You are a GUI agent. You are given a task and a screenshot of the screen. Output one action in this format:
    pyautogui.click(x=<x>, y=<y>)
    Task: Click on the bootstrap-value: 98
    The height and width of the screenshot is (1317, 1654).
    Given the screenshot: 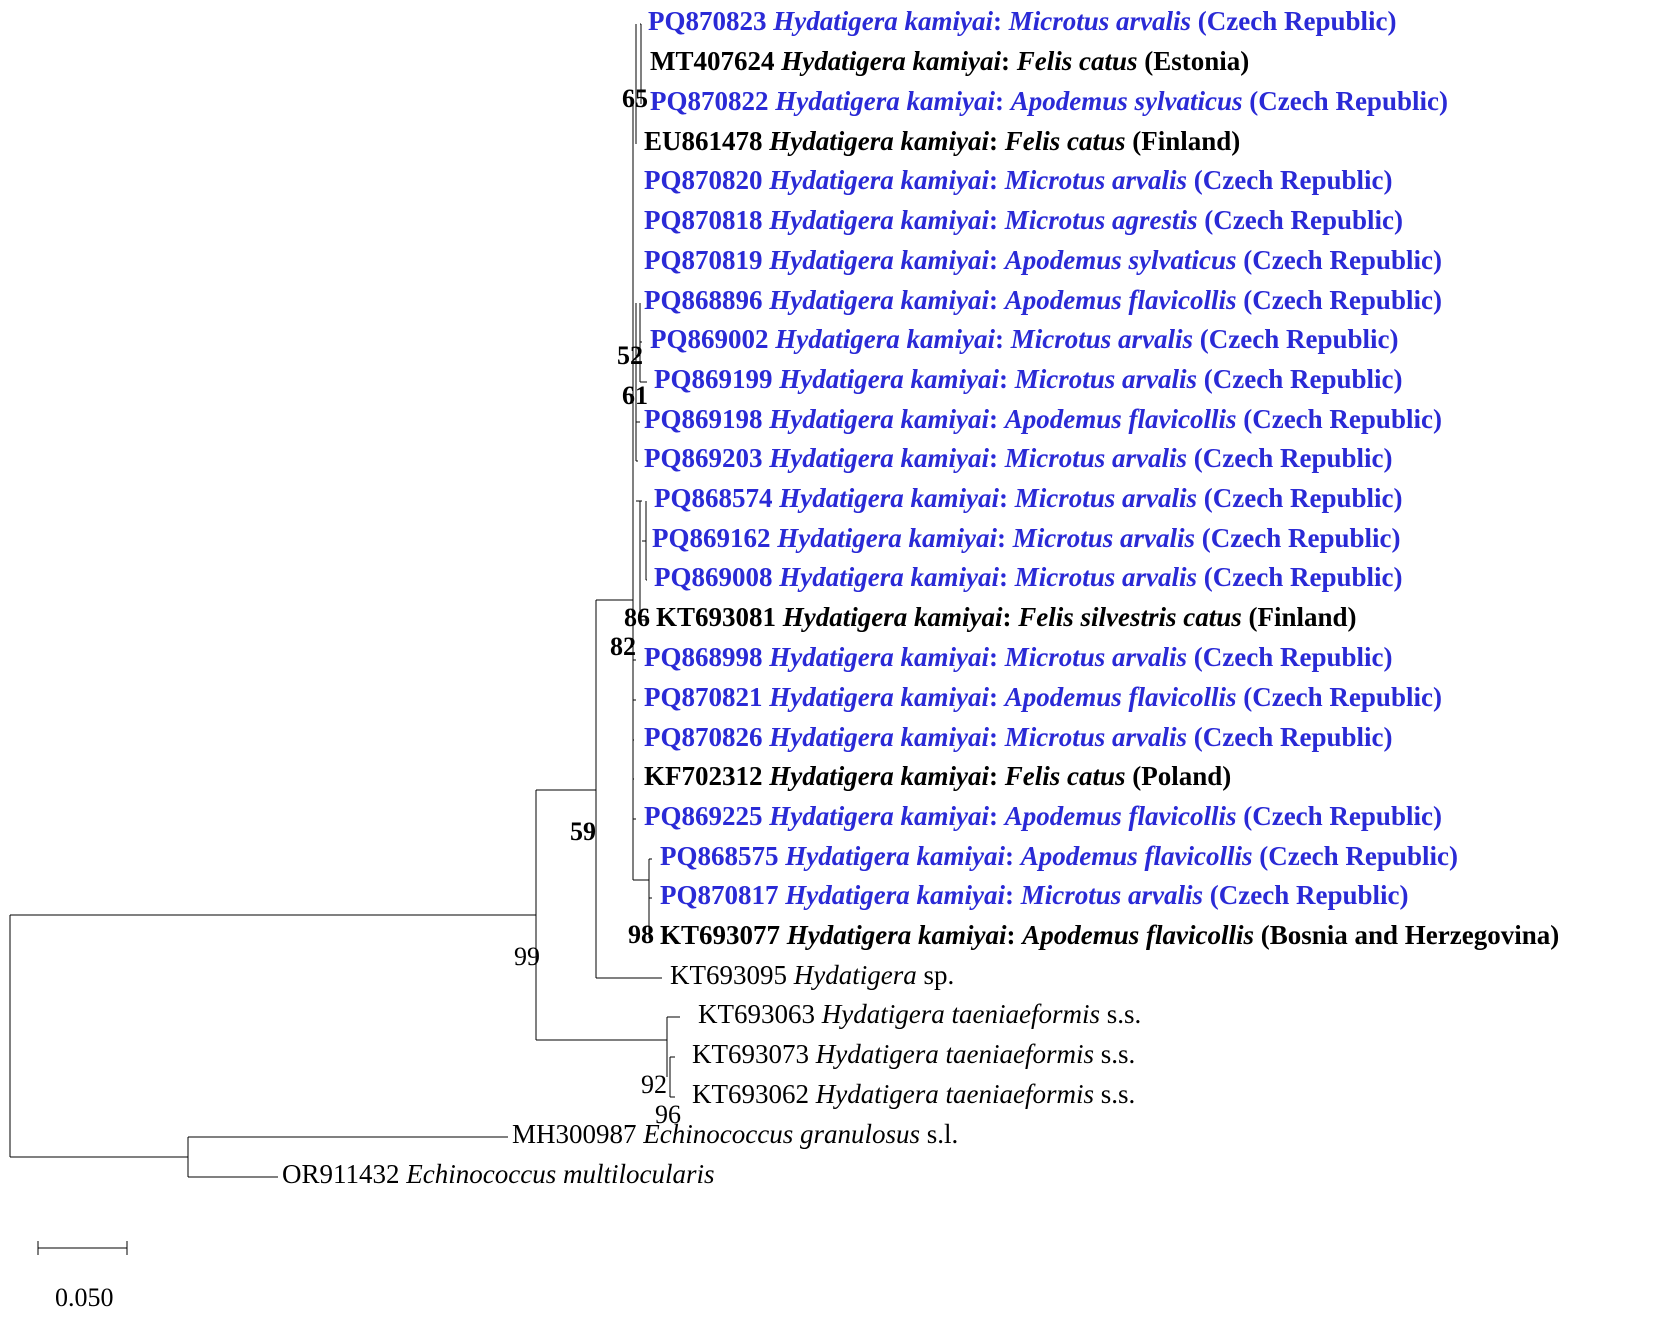 What is the action you would take?
    pyautogui.click(x=641, y=934)
    